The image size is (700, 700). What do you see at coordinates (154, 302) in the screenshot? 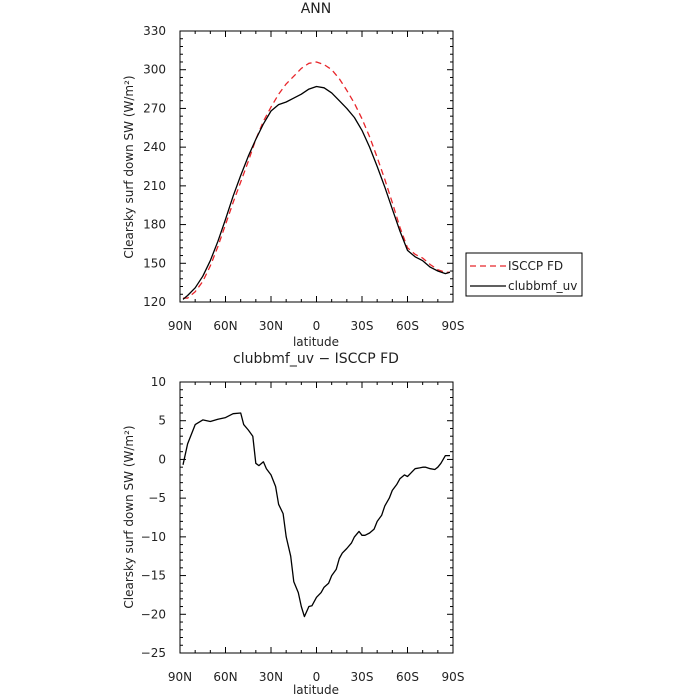
I see `y-tick-label: 120` at bounding box center [154, 302].